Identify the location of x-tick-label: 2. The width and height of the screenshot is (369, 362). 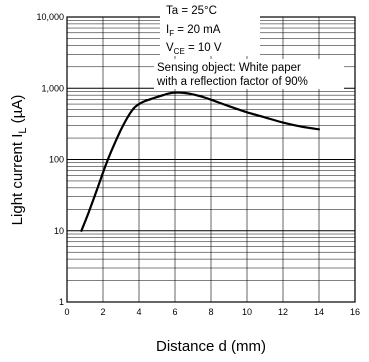
(102, 312).